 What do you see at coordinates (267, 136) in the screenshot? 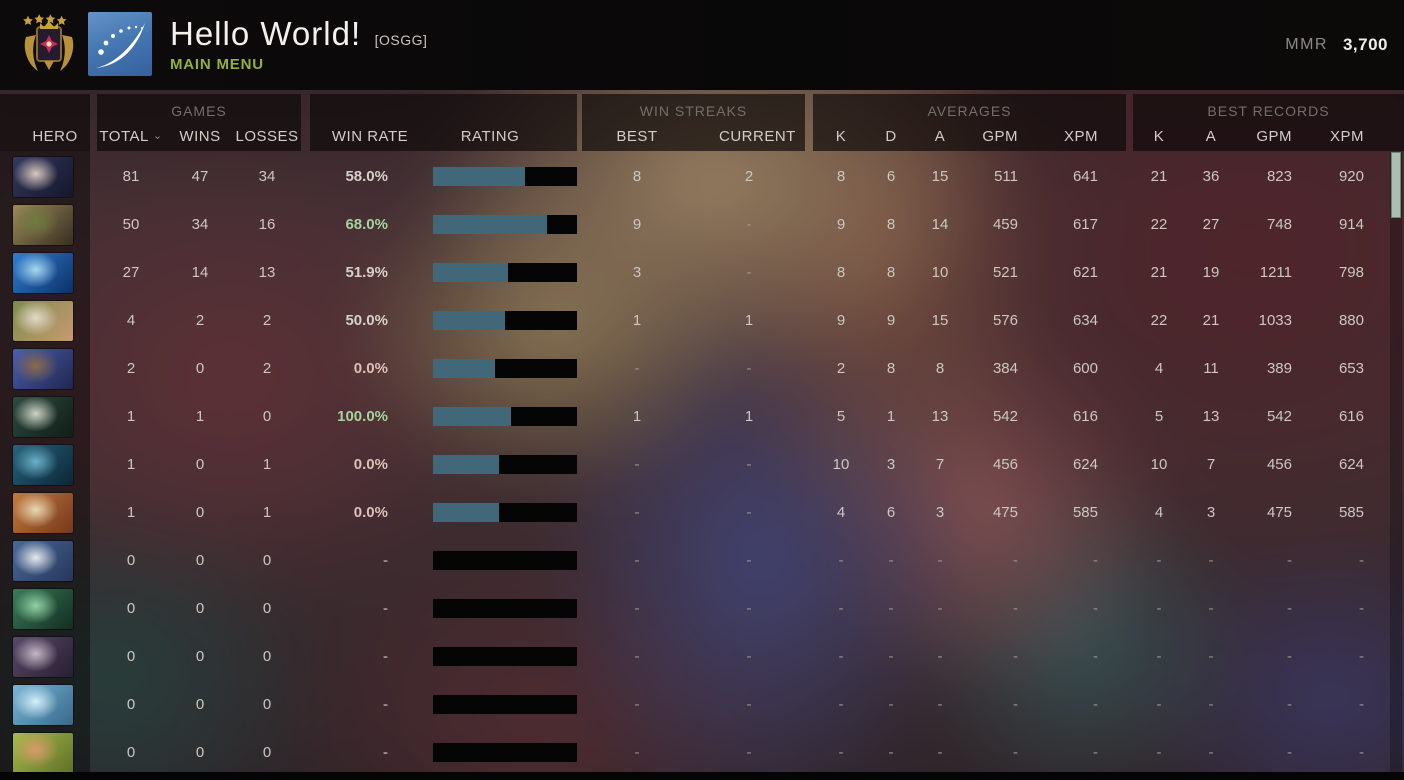
I see `column-header-losses: LOSSES` at bounding box center [267, 136].